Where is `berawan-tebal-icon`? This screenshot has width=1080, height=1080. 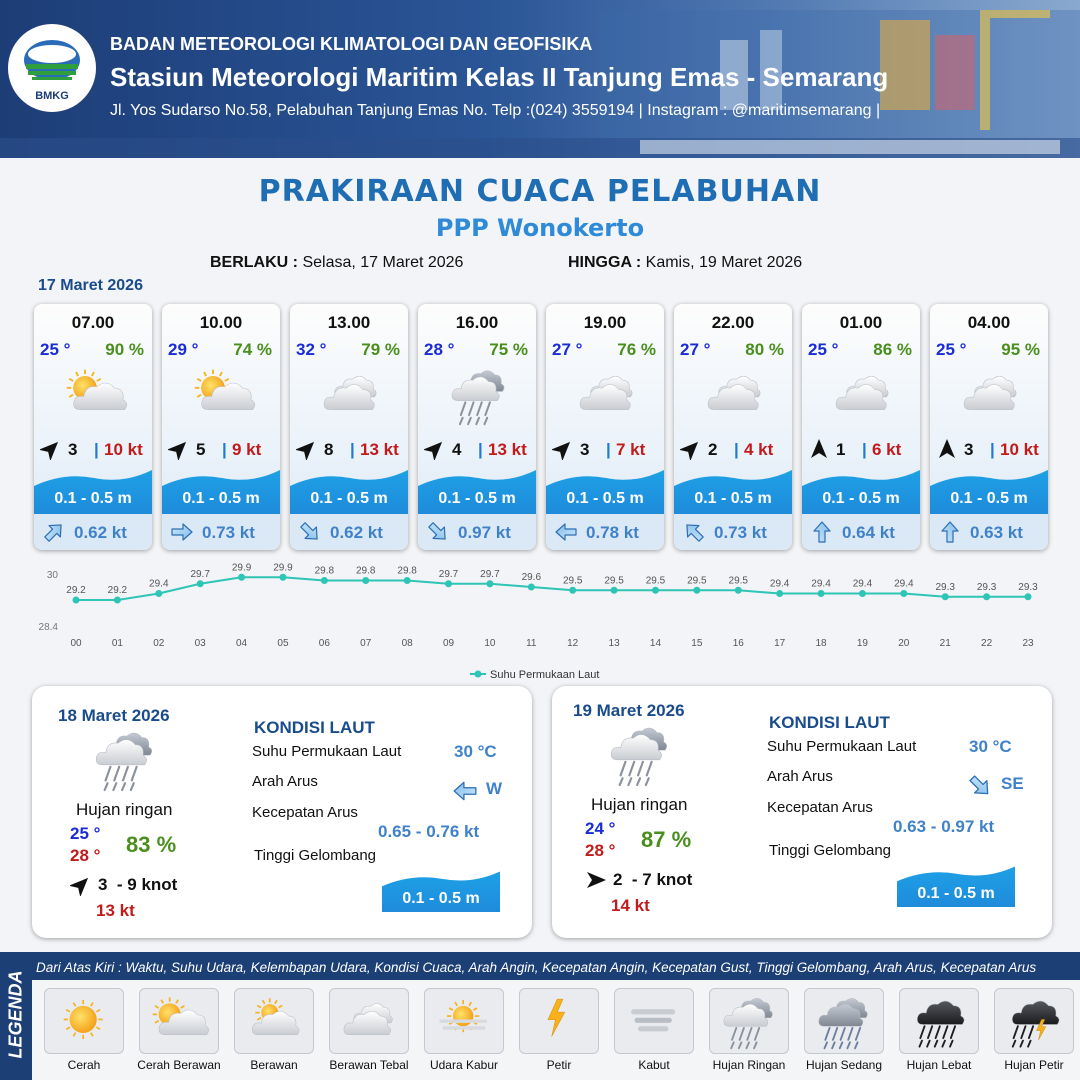
berawan-tebal-icon is located at coordinates (606, 392).